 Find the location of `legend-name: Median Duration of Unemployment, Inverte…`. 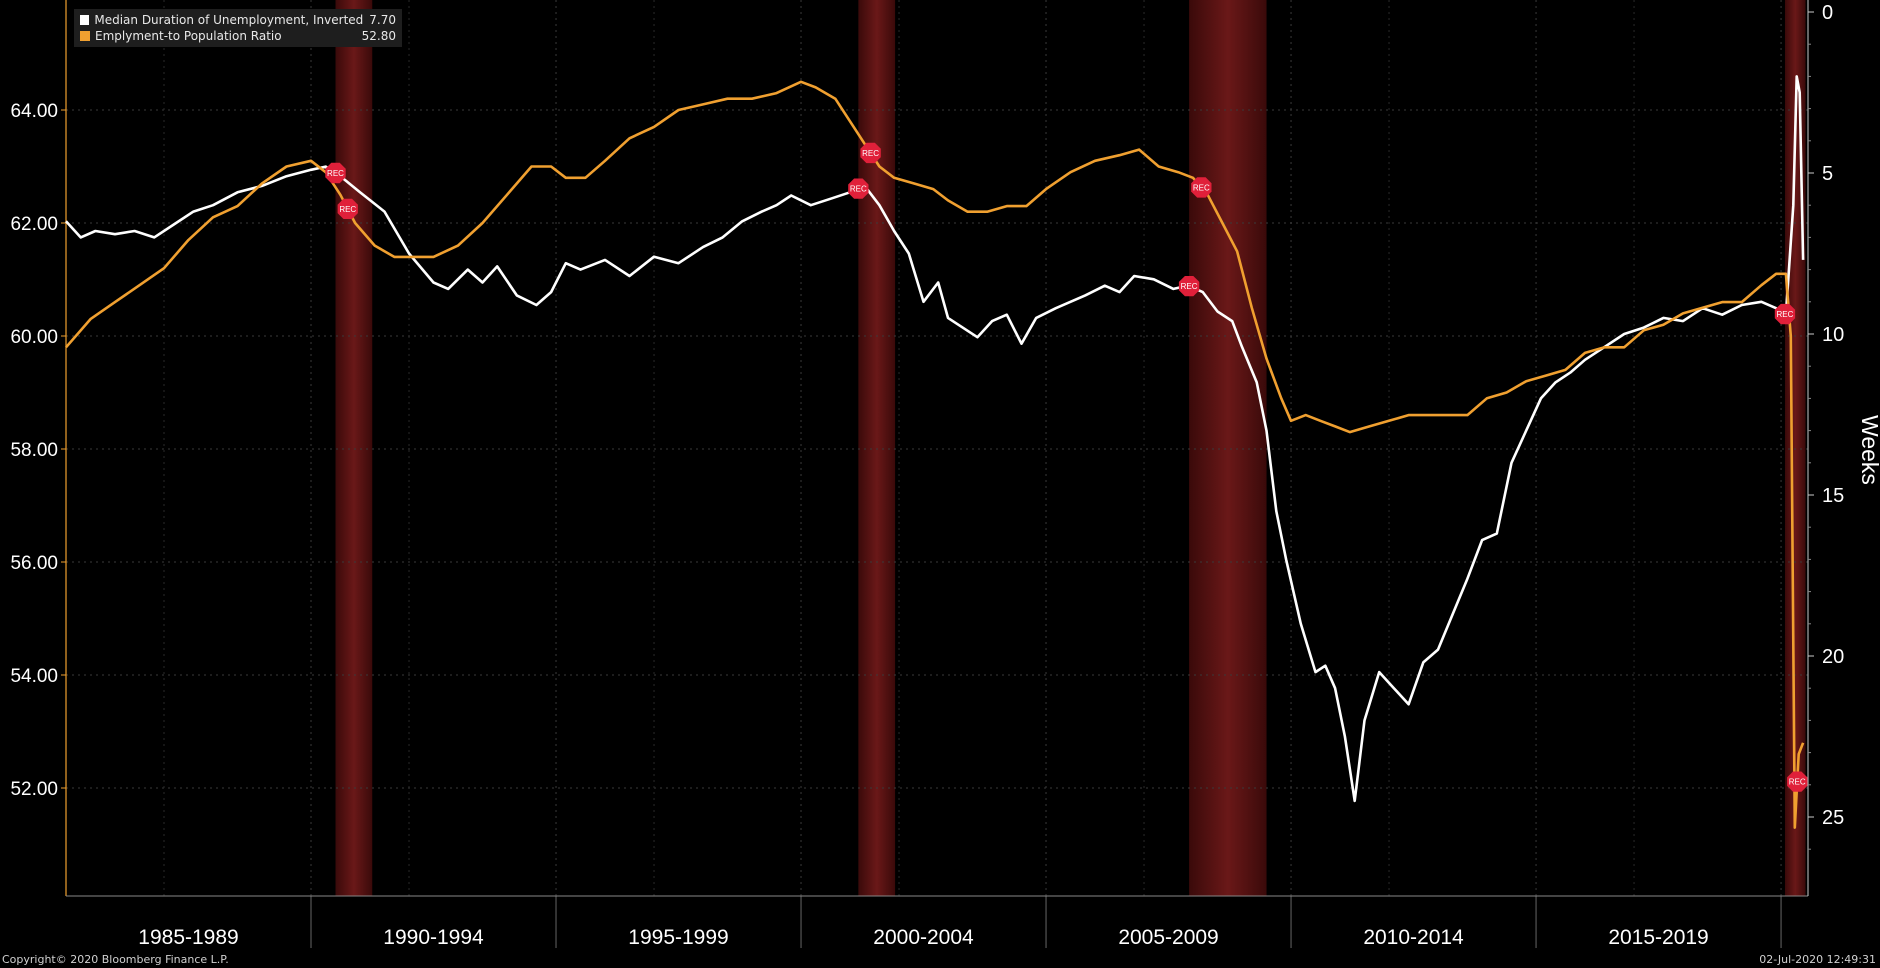

legend-name: Median Duration of Unemployment, Inverte… is located at coordinates (229, 20).